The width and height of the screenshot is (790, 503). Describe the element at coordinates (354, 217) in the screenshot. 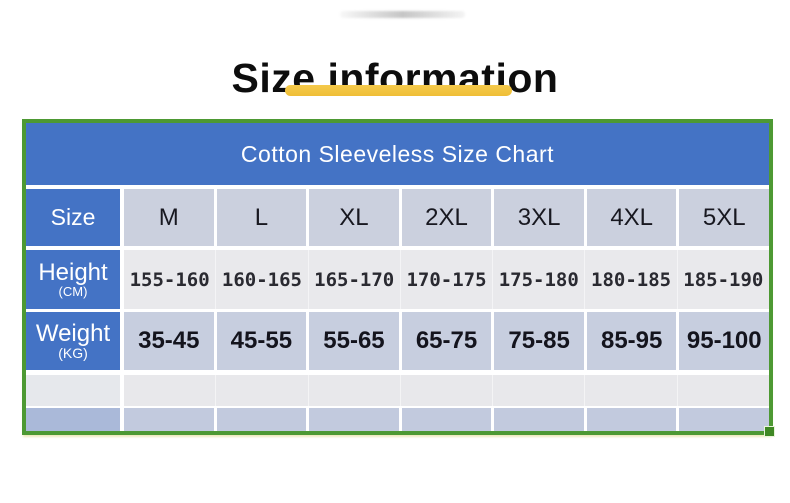

I see `size-cell: XL` at that location.